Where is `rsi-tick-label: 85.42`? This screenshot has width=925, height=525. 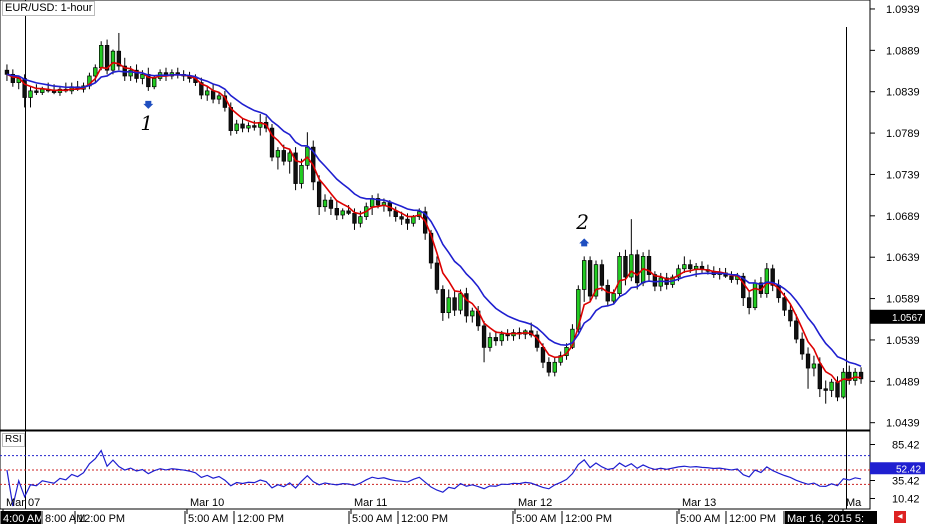
rsi-tick-label: 85.42 is located at coordinates (906, 445).